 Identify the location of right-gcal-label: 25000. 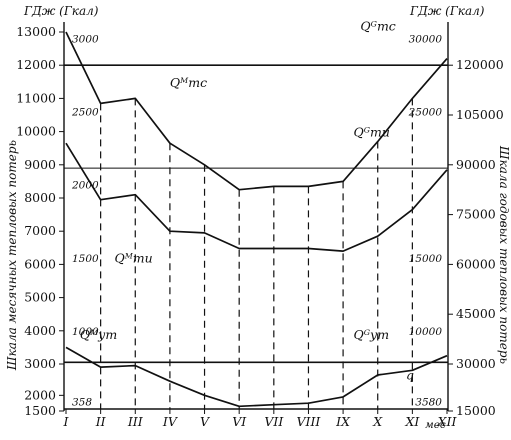
(425, 113).